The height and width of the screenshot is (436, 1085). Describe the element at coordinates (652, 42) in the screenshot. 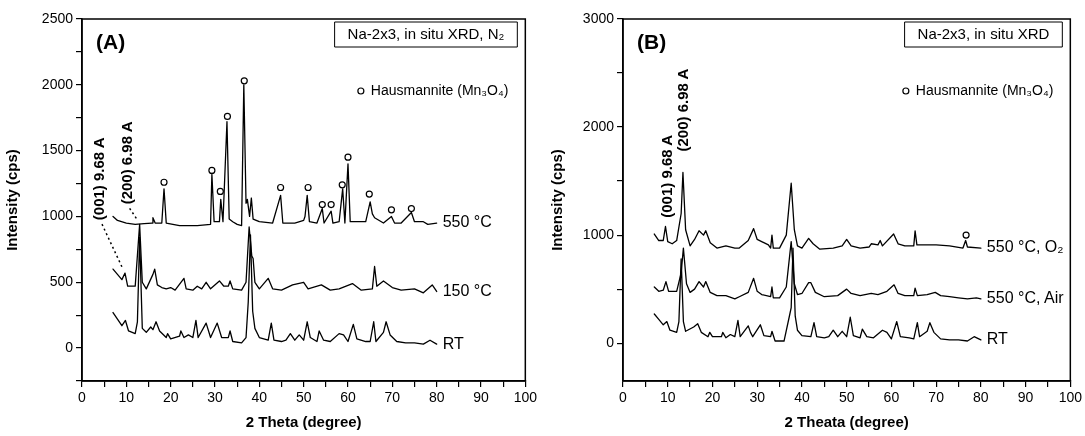

I see `annotation: (B)` at that location.